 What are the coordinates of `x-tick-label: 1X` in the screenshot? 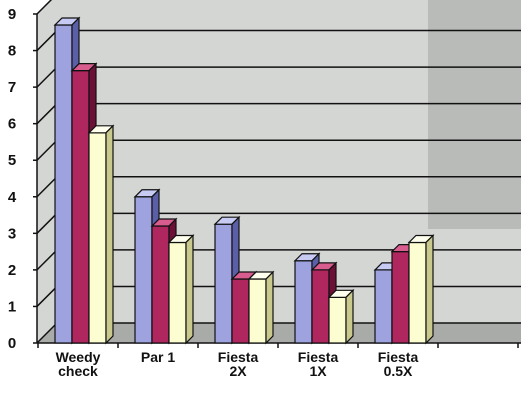 It's located at (318, 371).